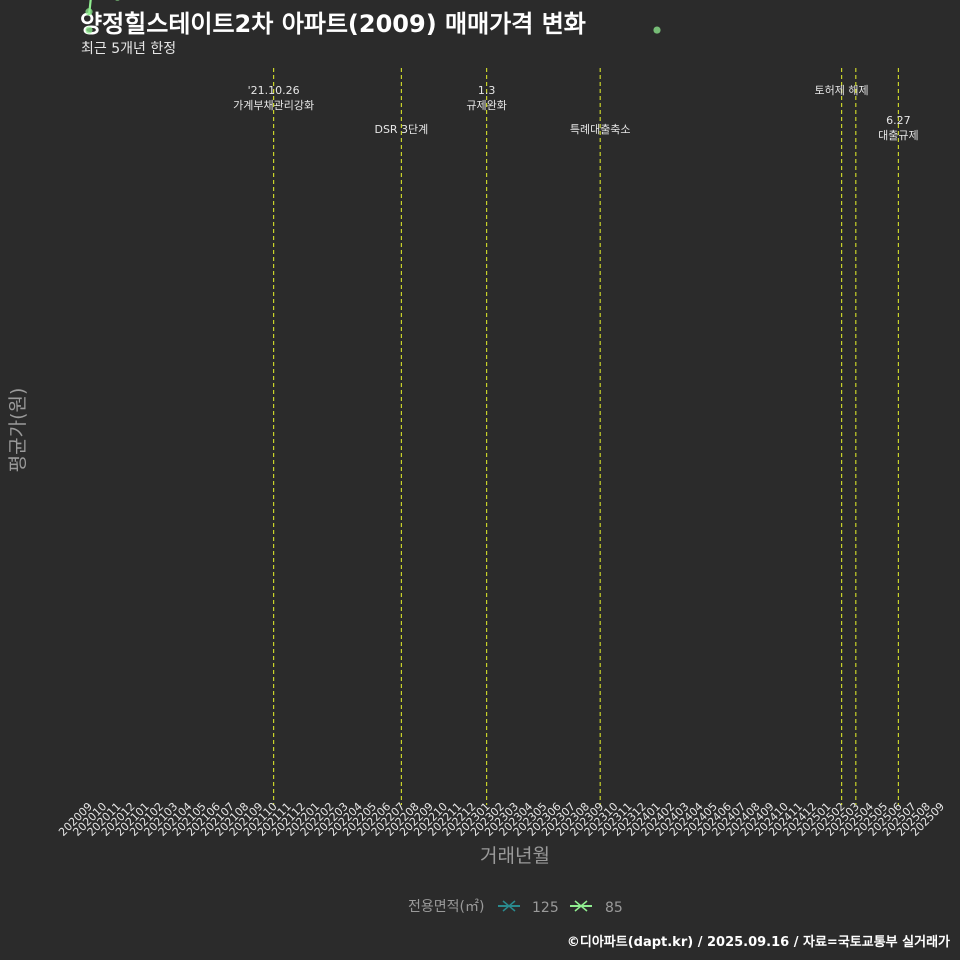  Describe the element at coordinates (614, 908) in the screenshot. I see `legend-label-85: 85` at that location.